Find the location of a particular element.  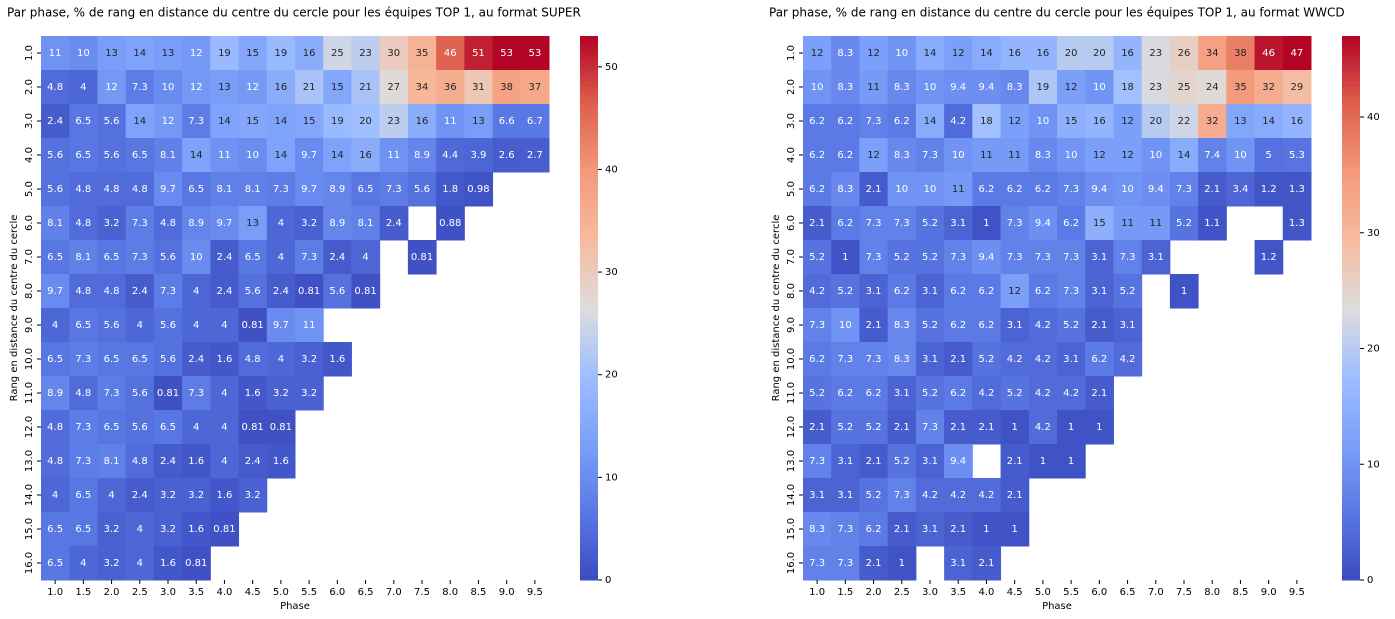

cell-label: 14 is located at coordinates (281, 155).